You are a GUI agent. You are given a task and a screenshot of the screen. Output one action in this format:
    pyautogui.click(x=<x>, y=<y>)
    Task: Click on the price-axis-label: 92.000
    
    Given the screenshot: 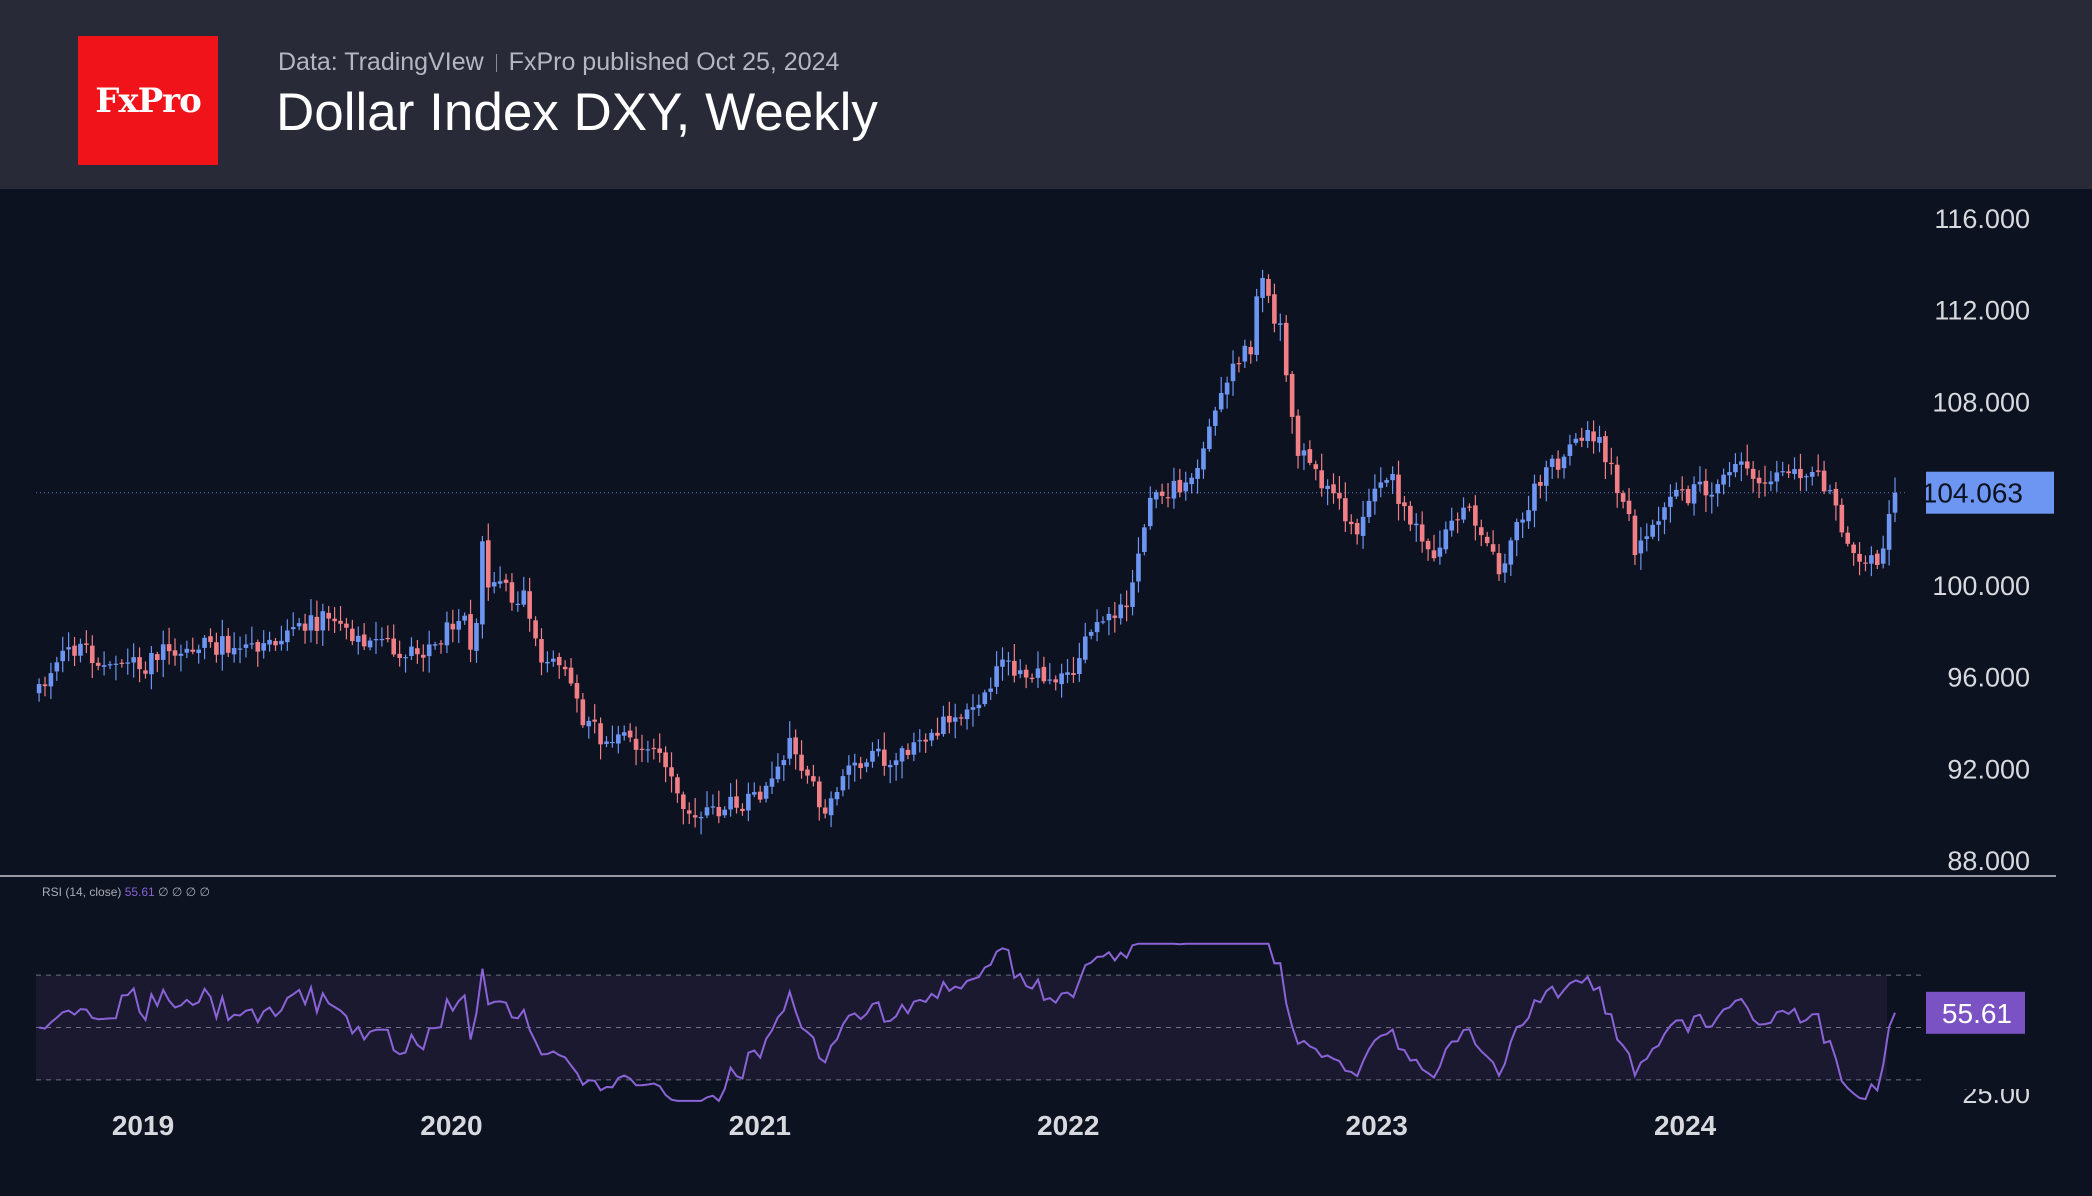 What is the action you would take?
    pyautogui.click(x=1988, y=769)
    